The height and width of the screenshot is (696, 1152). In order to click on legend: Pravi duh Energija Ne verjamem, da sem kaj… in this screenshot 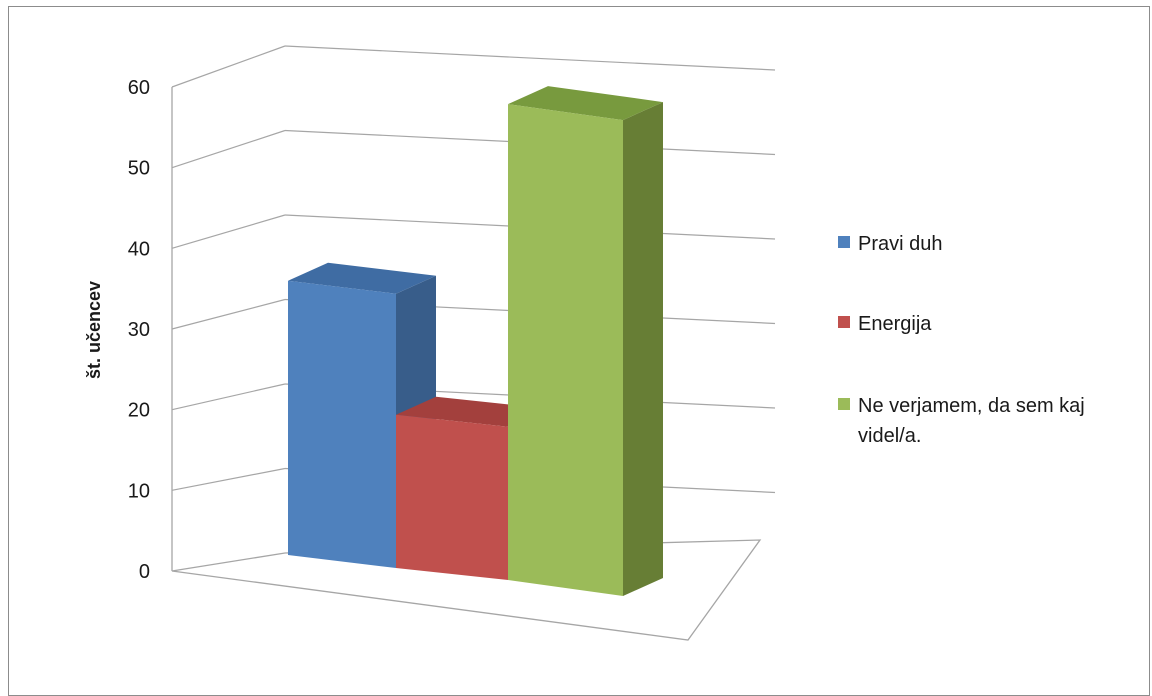, I will do `click(961, 340)`.